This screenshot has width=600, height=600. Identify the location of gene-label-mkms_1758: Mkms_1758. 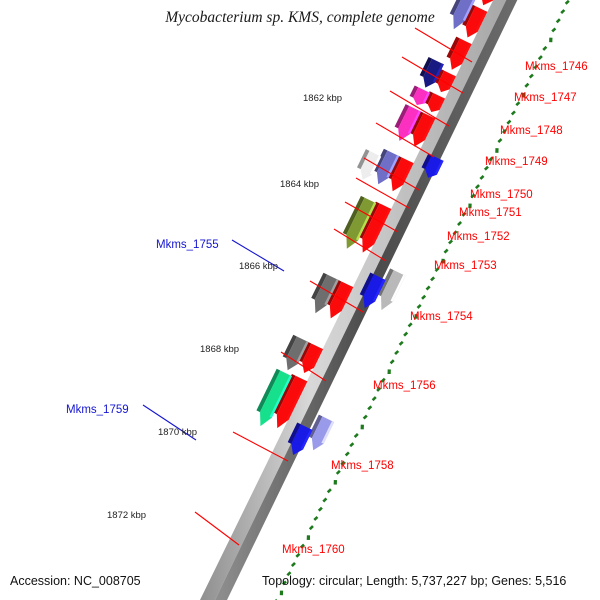
(362, 466).